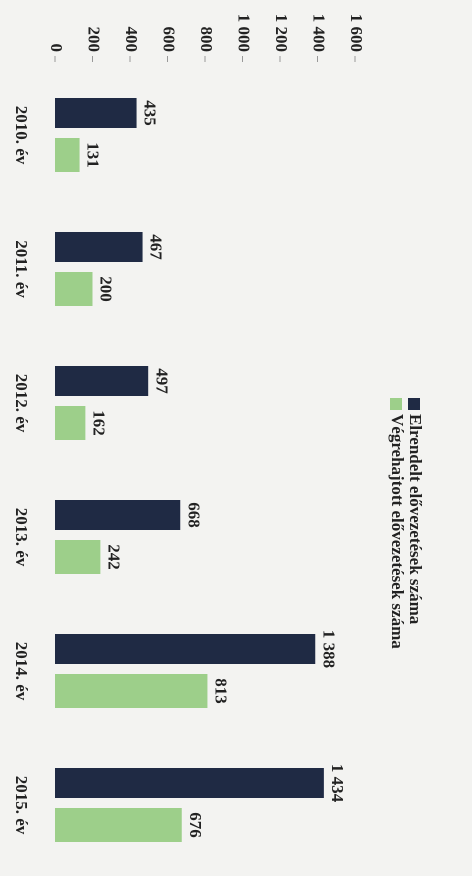  I want to click on data-label: 1 388, so click(328, 649).